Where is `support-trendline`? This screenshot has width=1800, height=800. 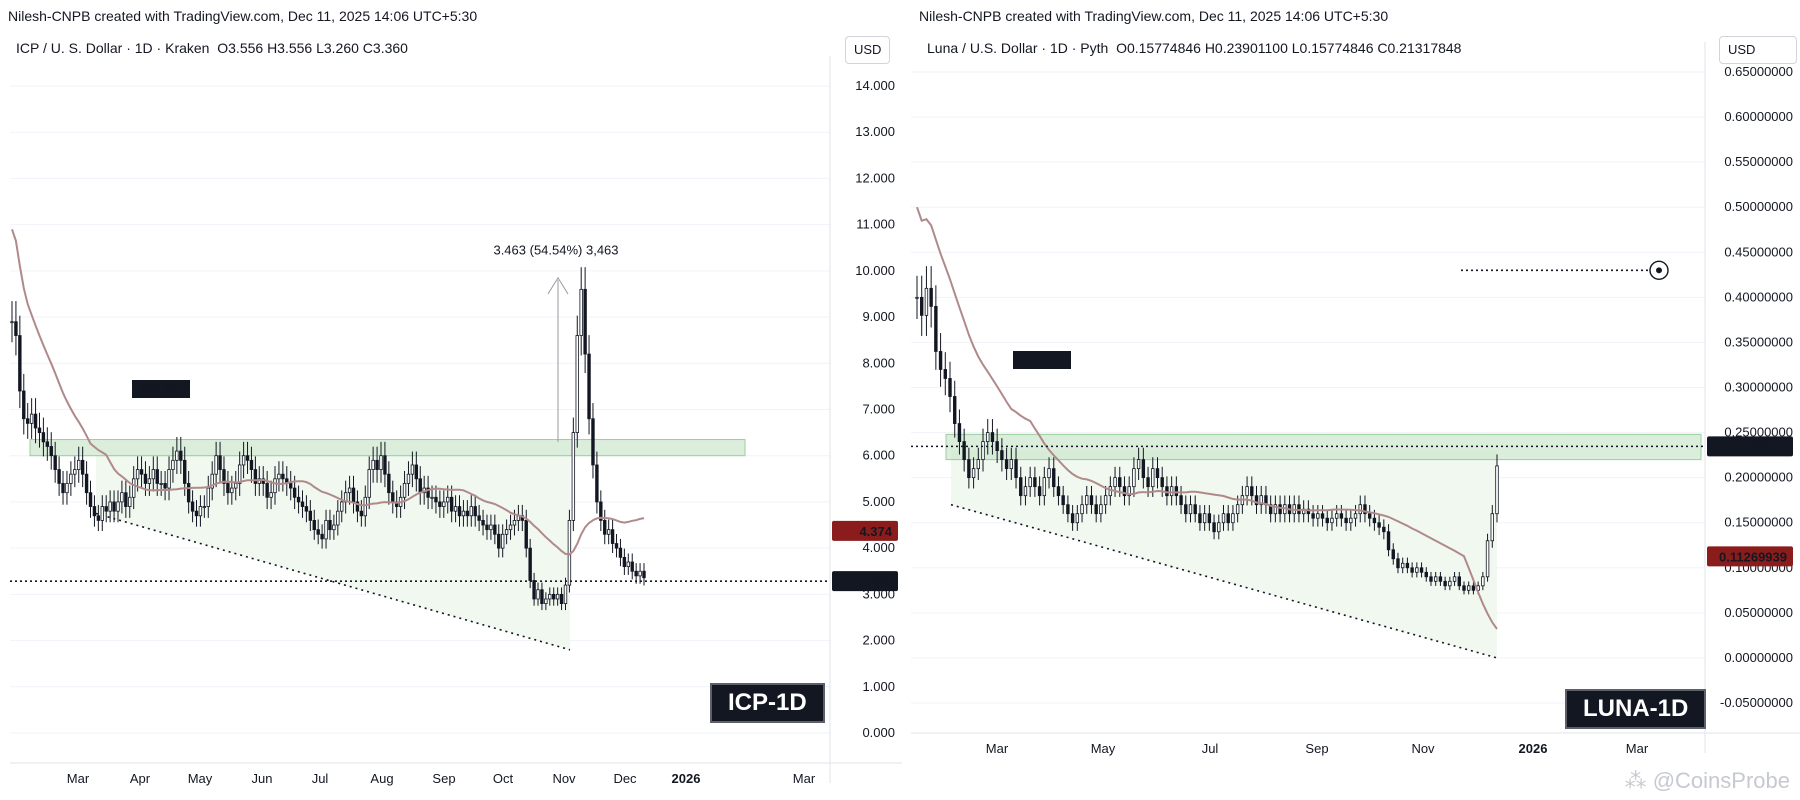
support-trendline is located at coordinates (1224, 581).